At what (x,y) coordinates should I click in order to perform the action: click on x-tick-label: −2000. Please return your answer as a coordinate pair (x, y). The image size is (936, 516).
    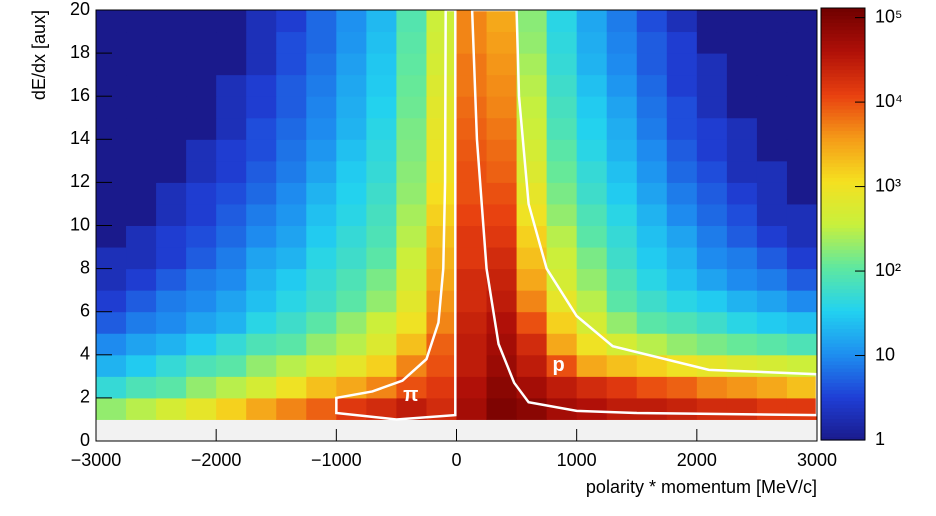
    Looking at the image, I should click on (216, 460).